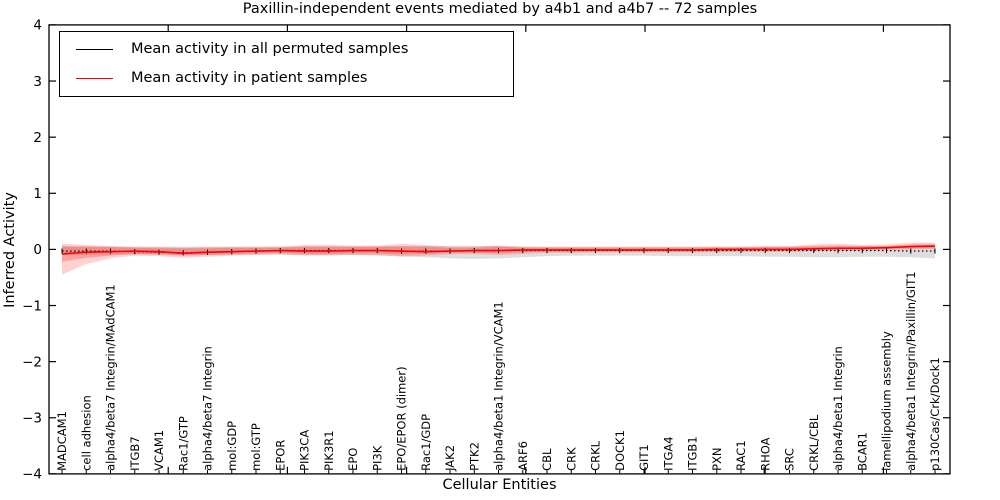 The width and height of the screenshot is (1000, 500). Describe the element at coordinates (159, 450) in the screenshot. I see `x-tick-label: VCAM1` at that location.